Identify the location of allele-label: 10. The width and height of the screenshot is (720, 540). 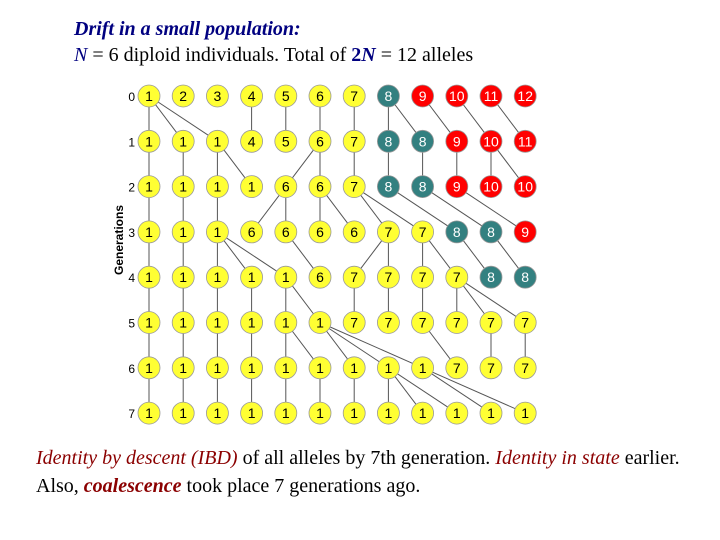
(525, 187).